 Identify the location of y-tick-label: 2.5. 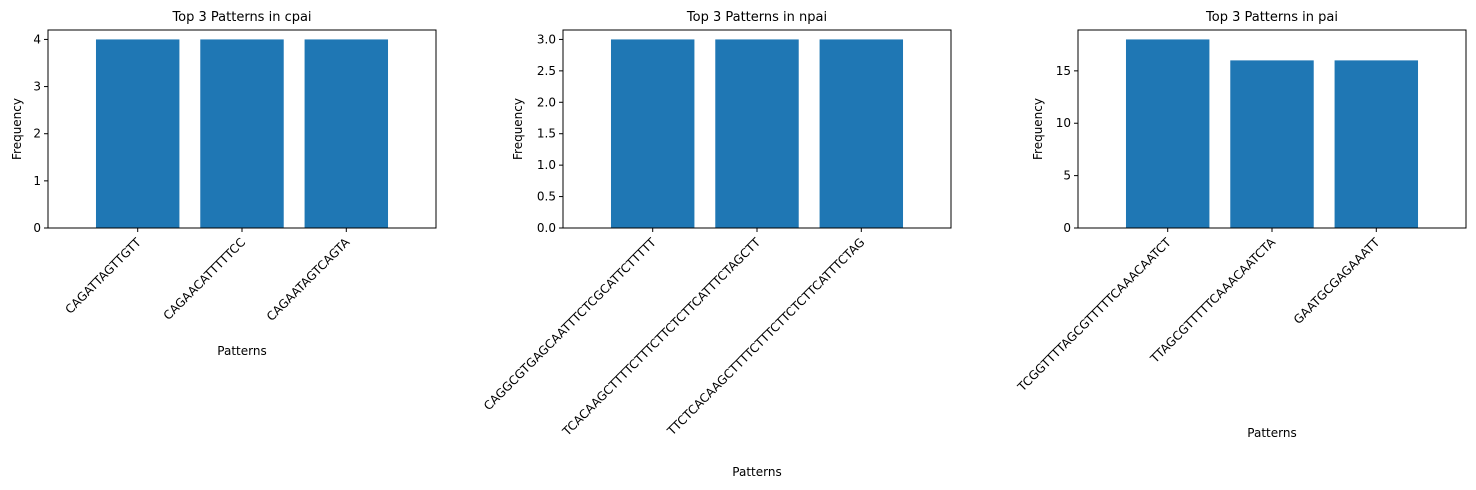
(546, 71).